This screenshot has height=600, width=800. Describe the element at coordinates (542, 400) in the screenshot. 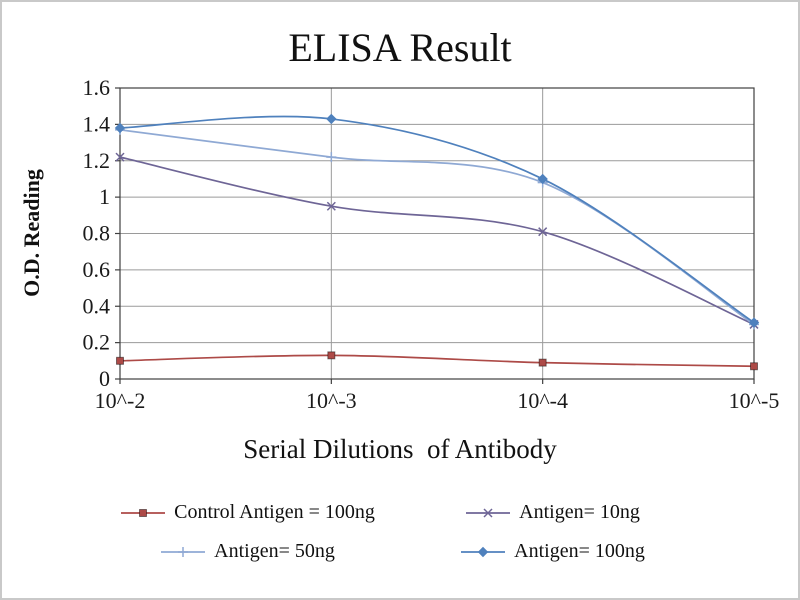

I see `x-tick-label: 10^-4` at that location.